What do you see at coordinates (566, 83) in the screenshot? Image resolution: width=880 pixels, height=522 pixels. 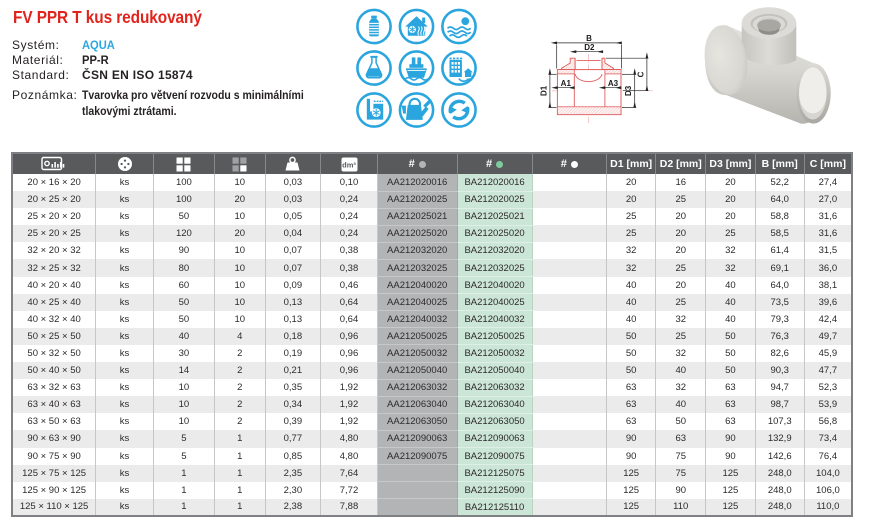 I see `svg-text: A1` at bounding box center [566, 83].